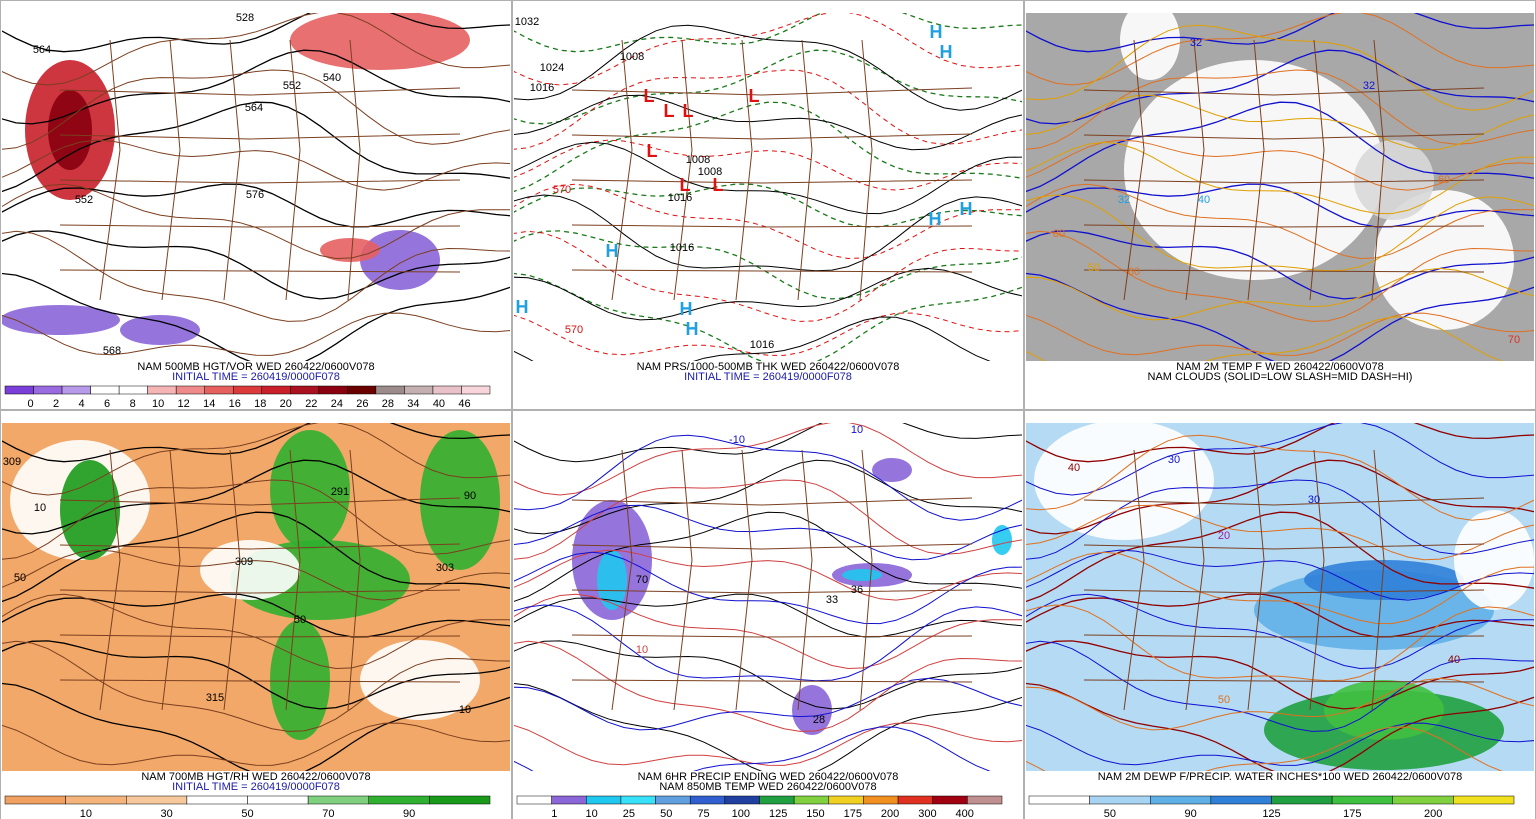 The width and height of the screenshot is (1536, 819). I want to click on colorbar-label: 1, so click(554, 813).